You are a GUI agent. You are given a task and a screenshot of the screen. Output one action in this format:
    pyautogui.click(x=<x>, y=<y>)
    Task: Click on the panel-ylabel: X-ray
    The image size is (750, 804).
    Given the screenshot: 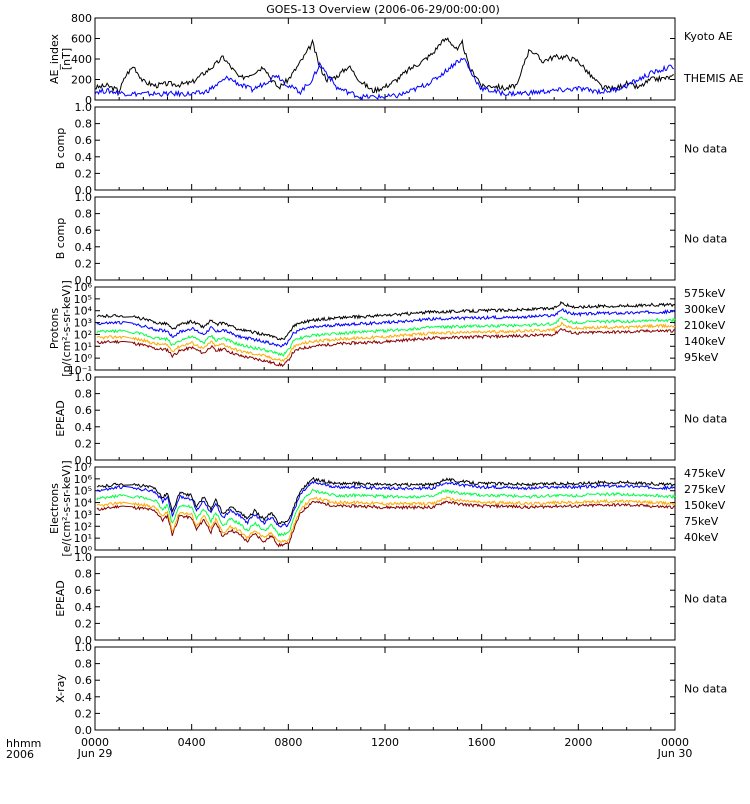 What is the action you would take?
    pyautogui.click(x=60, y=688)
    